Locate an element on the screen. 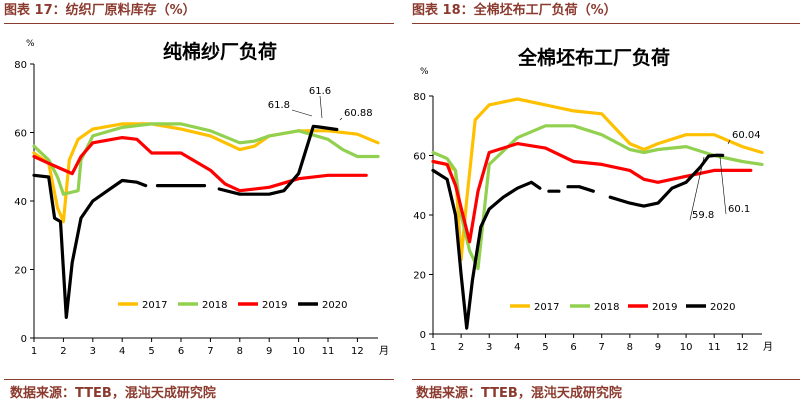  chart-title: 纯棉纱厂负荷 is located at coordinates (220, 51).